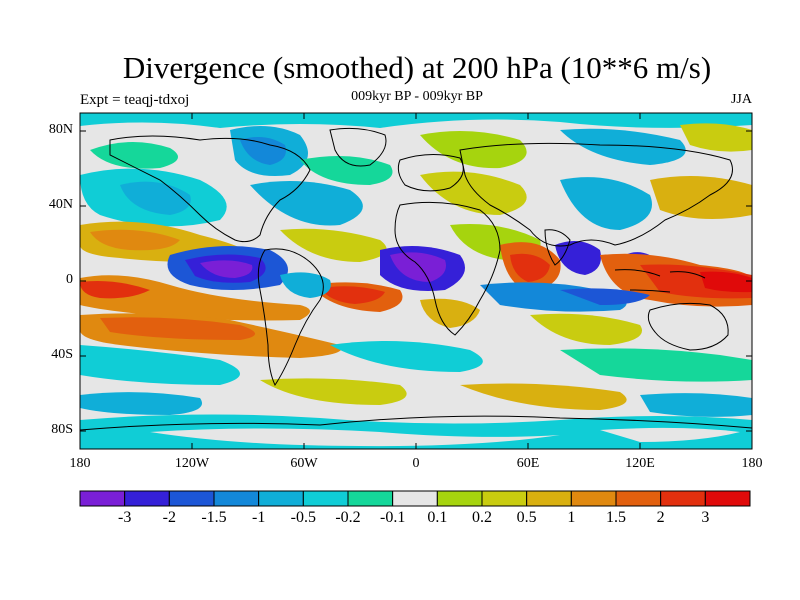 The image size is (800, 600). I want to click on colorbar-label: 1.5, so click(616, 517).